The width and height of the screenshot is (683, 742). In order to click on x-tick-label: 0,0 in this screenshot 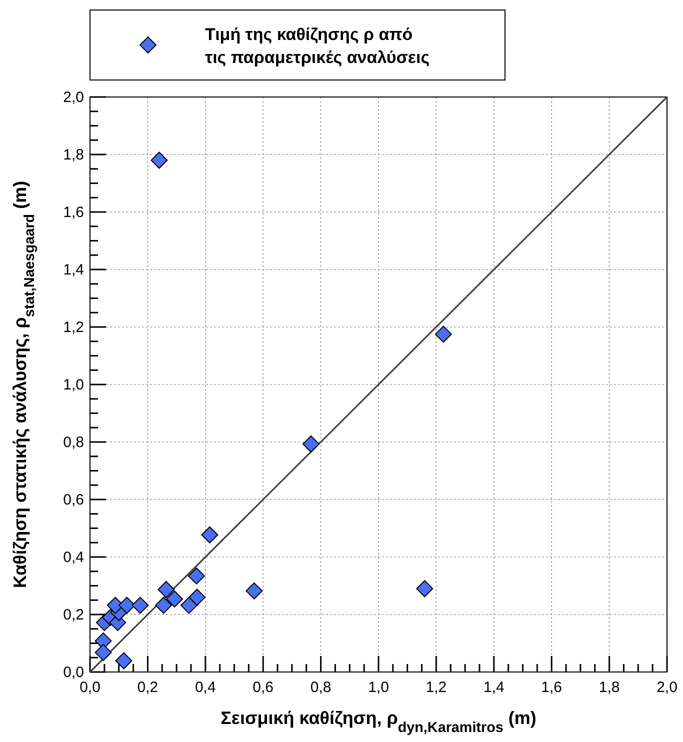, I will do `click(90, 687)`.